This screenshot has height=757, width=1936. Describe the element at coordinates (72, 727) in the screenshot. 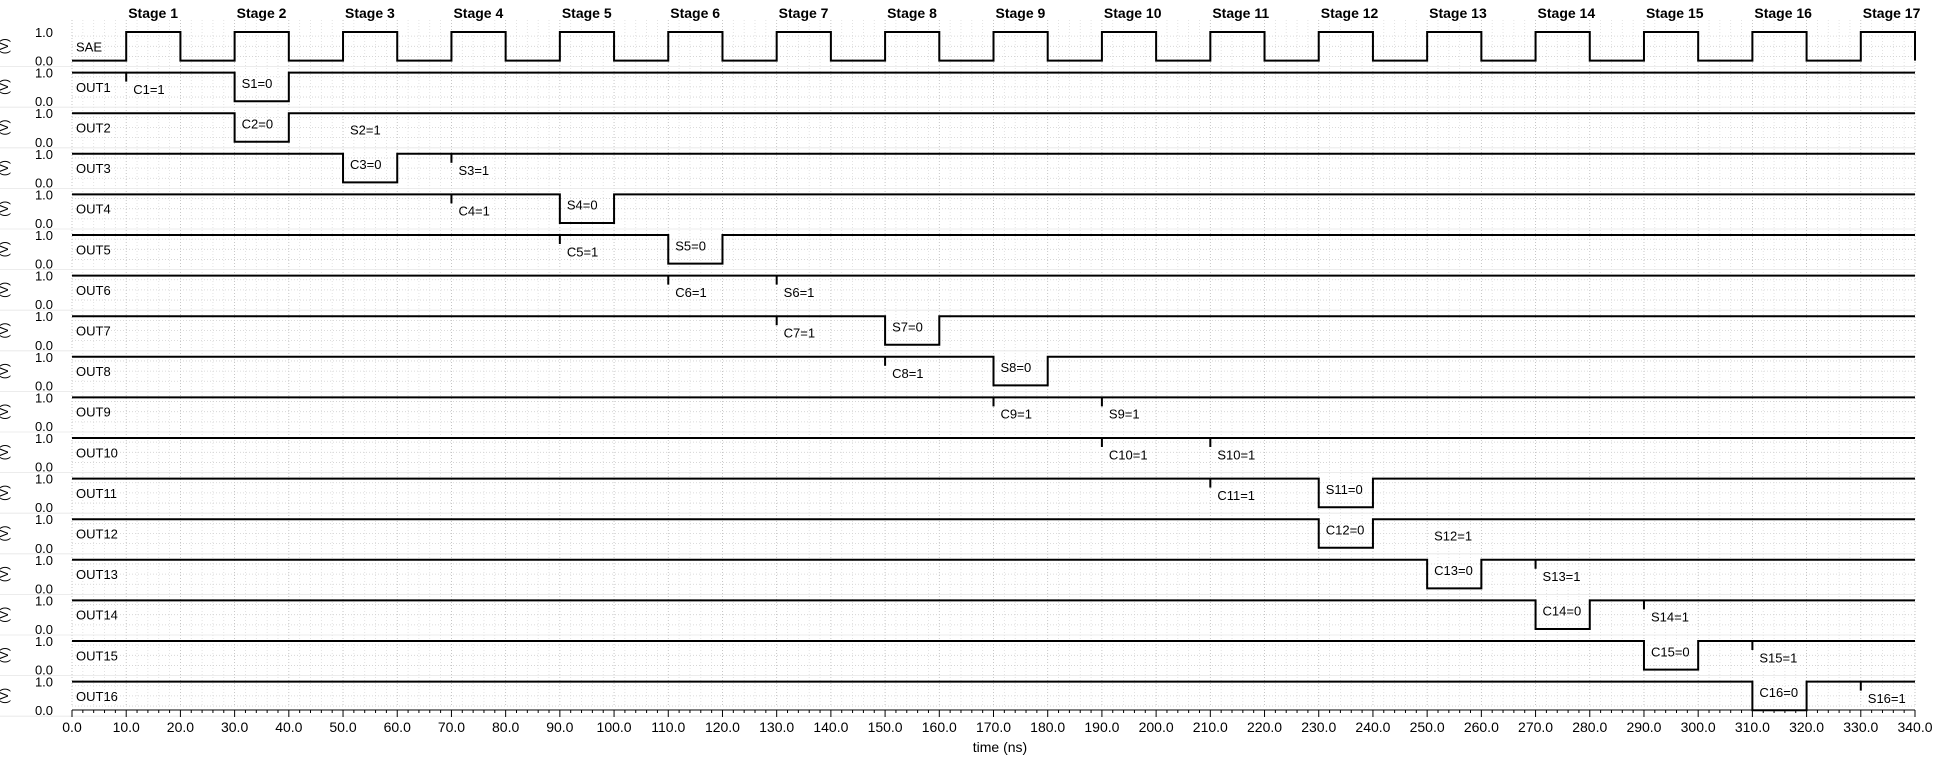

I see `x-tick-label: 0.0` at that location.